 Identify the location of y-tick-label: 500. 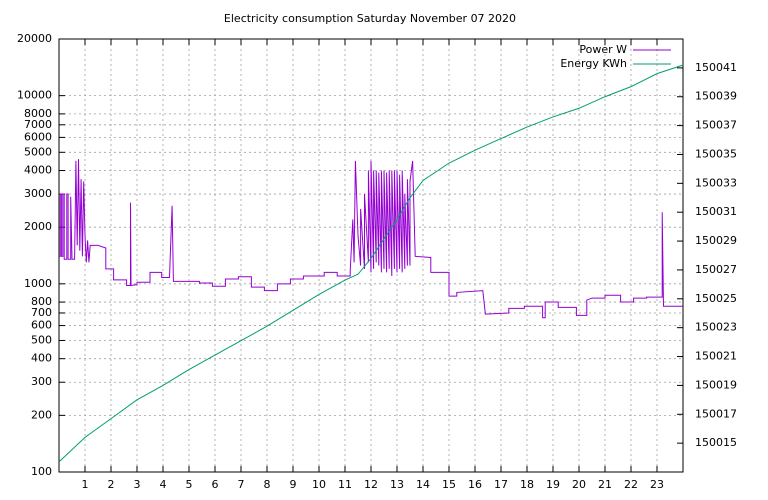
(41, 339).